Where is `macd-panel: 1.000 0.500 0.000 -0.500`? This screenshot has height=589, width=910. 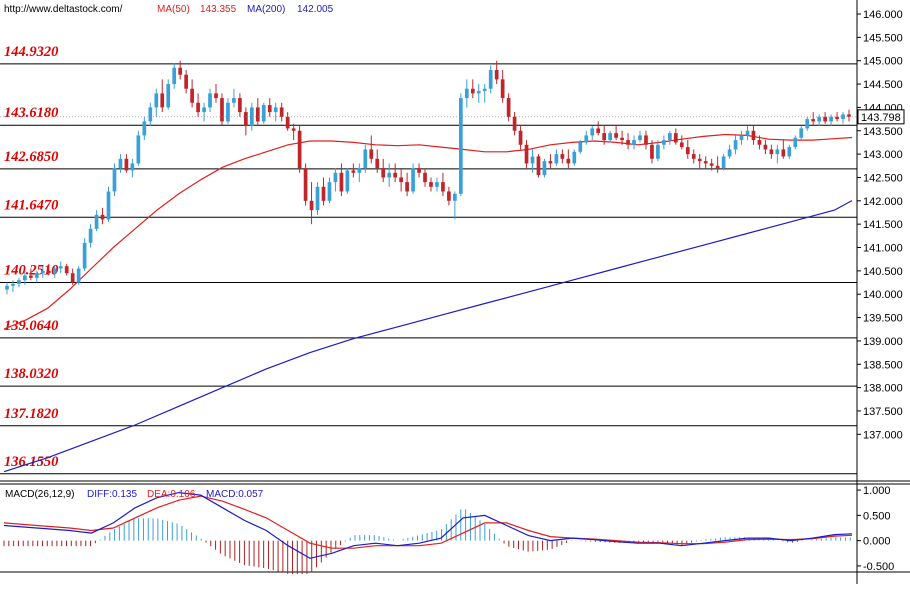
macd-panel: 1.000 0.500 0.000 -0.500 is located at coordinates (448, 530).